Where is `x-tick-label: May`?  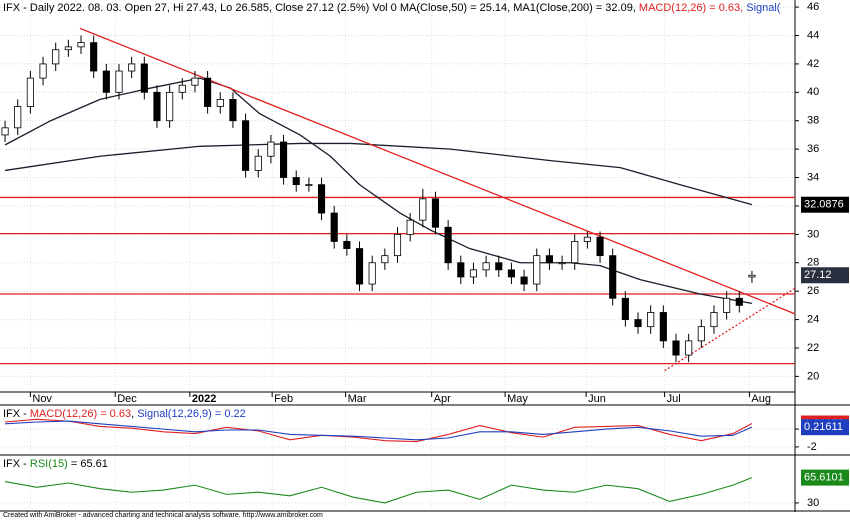 x-tick-label: May is located at coordinates (517, 399).